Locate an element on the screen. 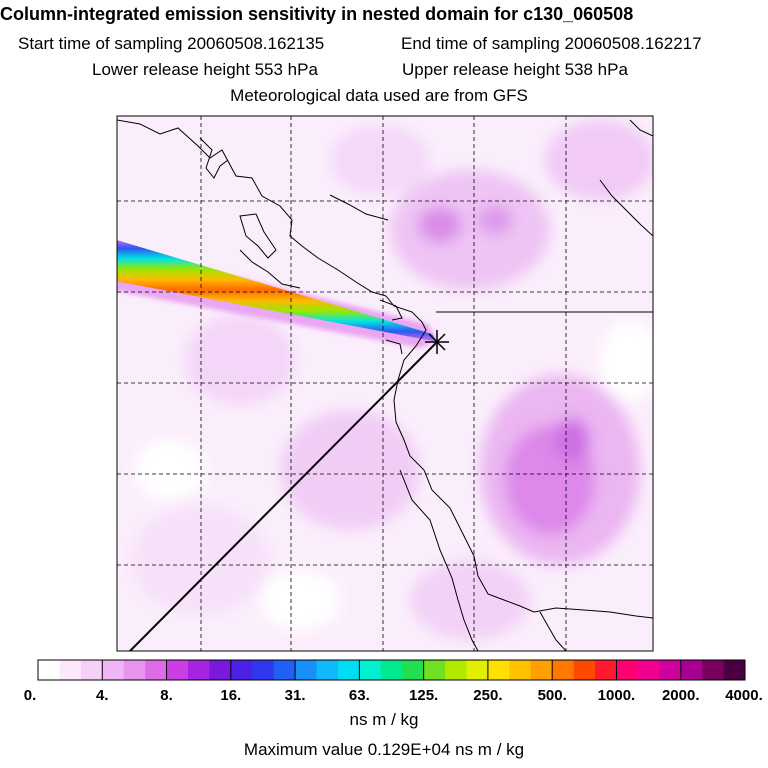 Image resolution: width=768 pixels, height=768 pixels. upper-release-value: 538 hPa is located at coordinates (596, 69).